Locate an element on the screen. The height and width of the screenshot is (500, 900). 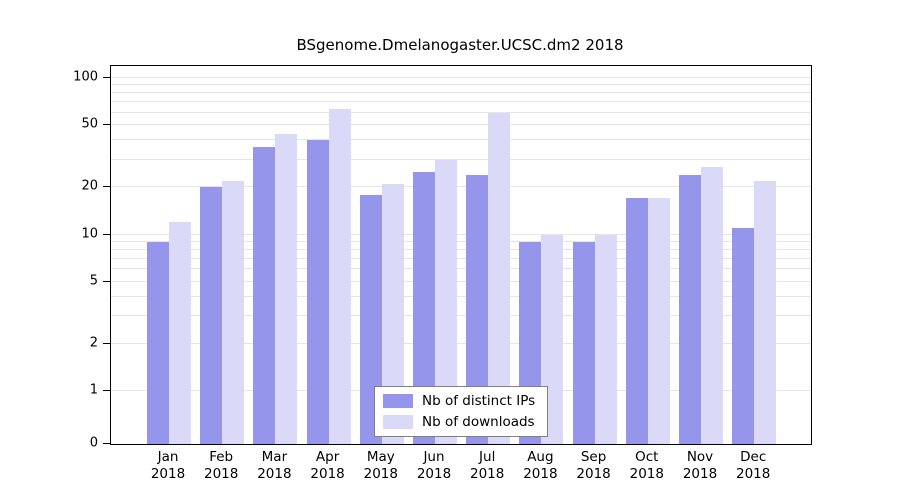
x-tick-label: Sep 2018 is located at coordinates (593, 466).